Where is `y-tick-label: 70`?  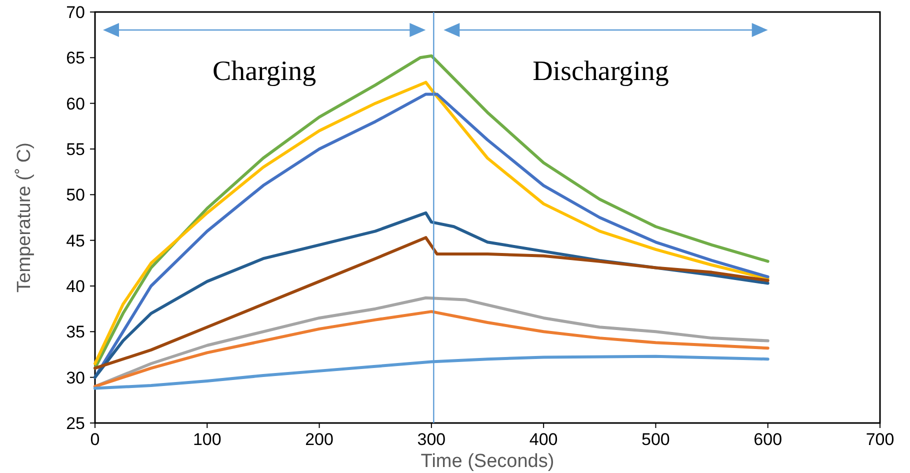 y-tick-label: 70 is located at coordinates (75, 12).